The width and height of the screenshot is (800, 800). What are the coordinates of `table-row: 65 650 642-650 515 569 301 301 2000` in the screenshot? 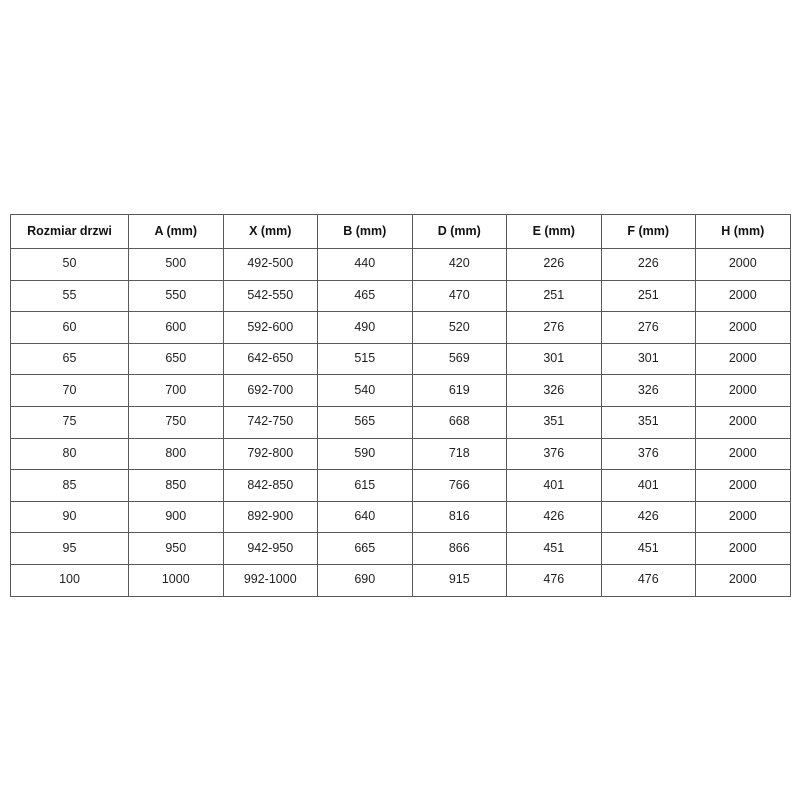 It's located at (400, 359).